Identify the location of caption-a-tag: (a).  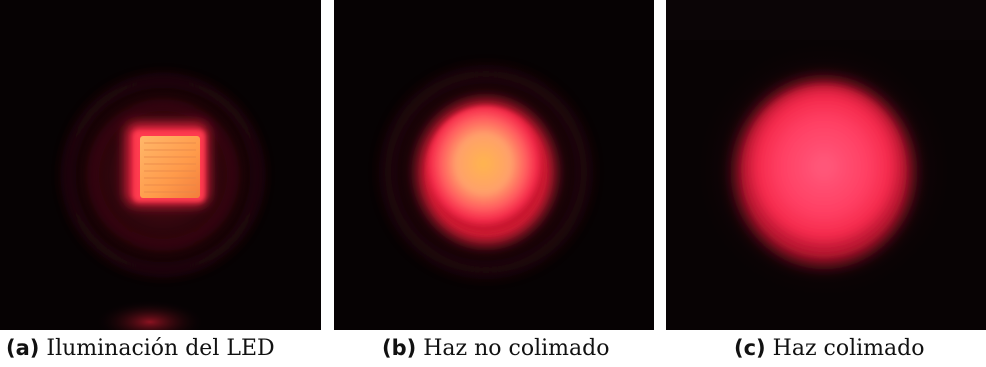
(23, 348).